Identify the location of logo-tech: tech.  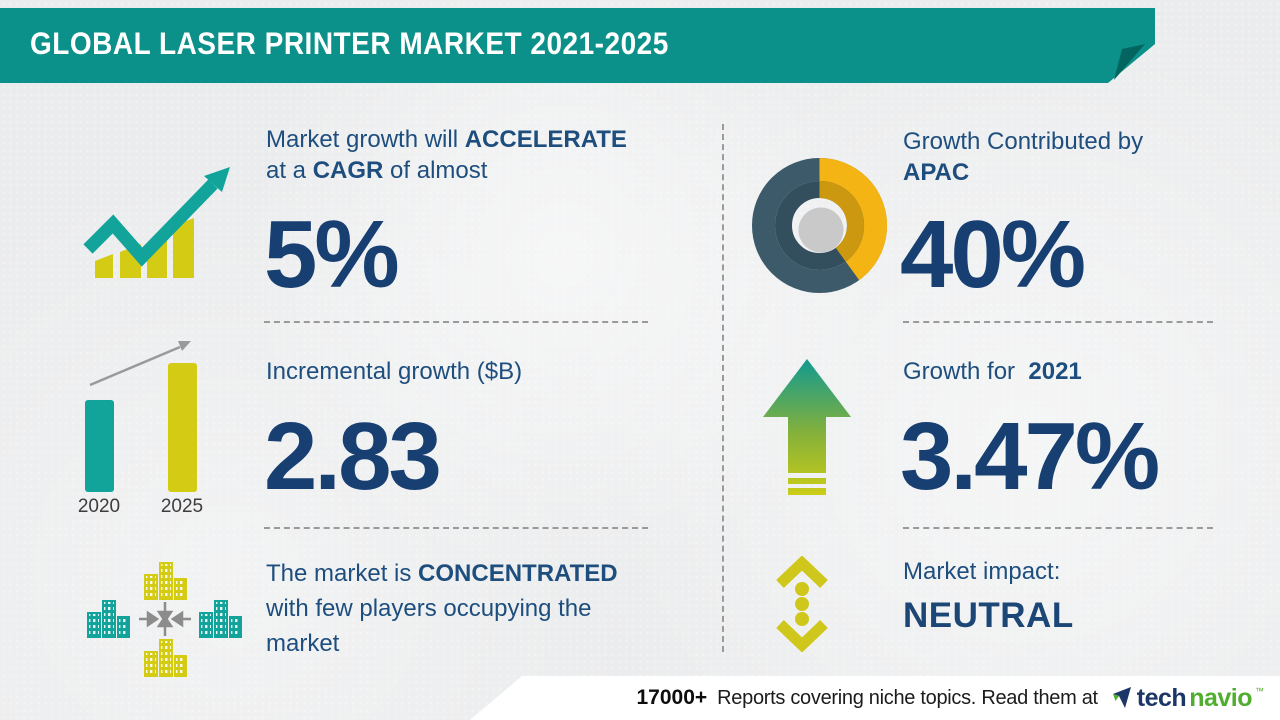
(1161, 698).